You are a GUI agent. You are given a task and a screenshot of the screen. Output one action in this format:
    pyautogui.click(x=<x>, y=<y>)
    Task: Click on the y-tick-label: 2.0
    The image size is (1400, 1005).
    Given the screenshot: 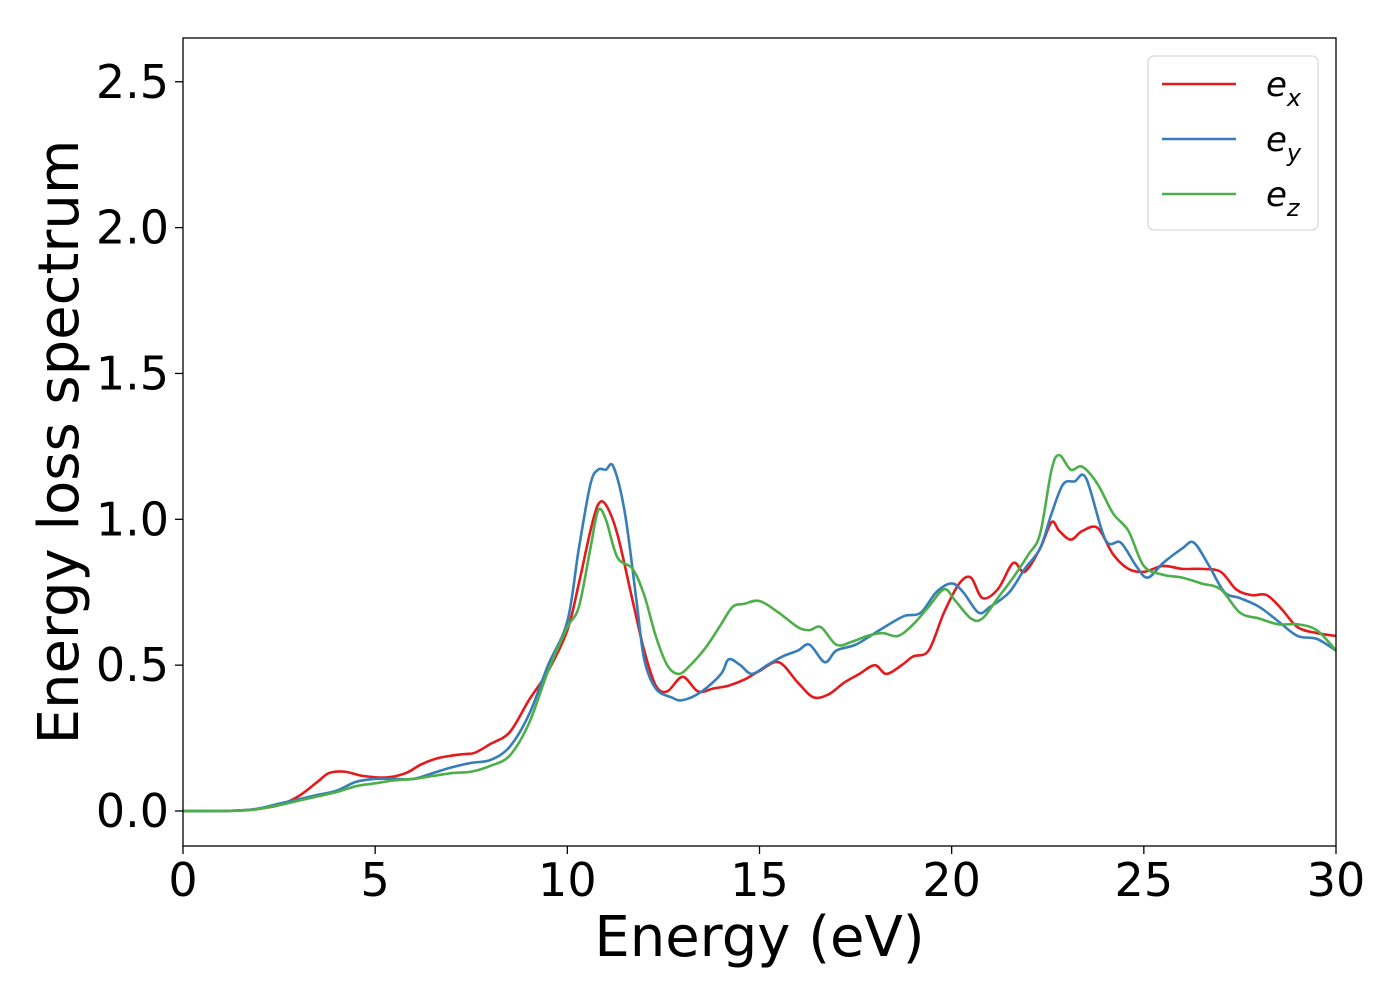 What is the action you would take?
    pyautogui.click(x=132, y=228)
    